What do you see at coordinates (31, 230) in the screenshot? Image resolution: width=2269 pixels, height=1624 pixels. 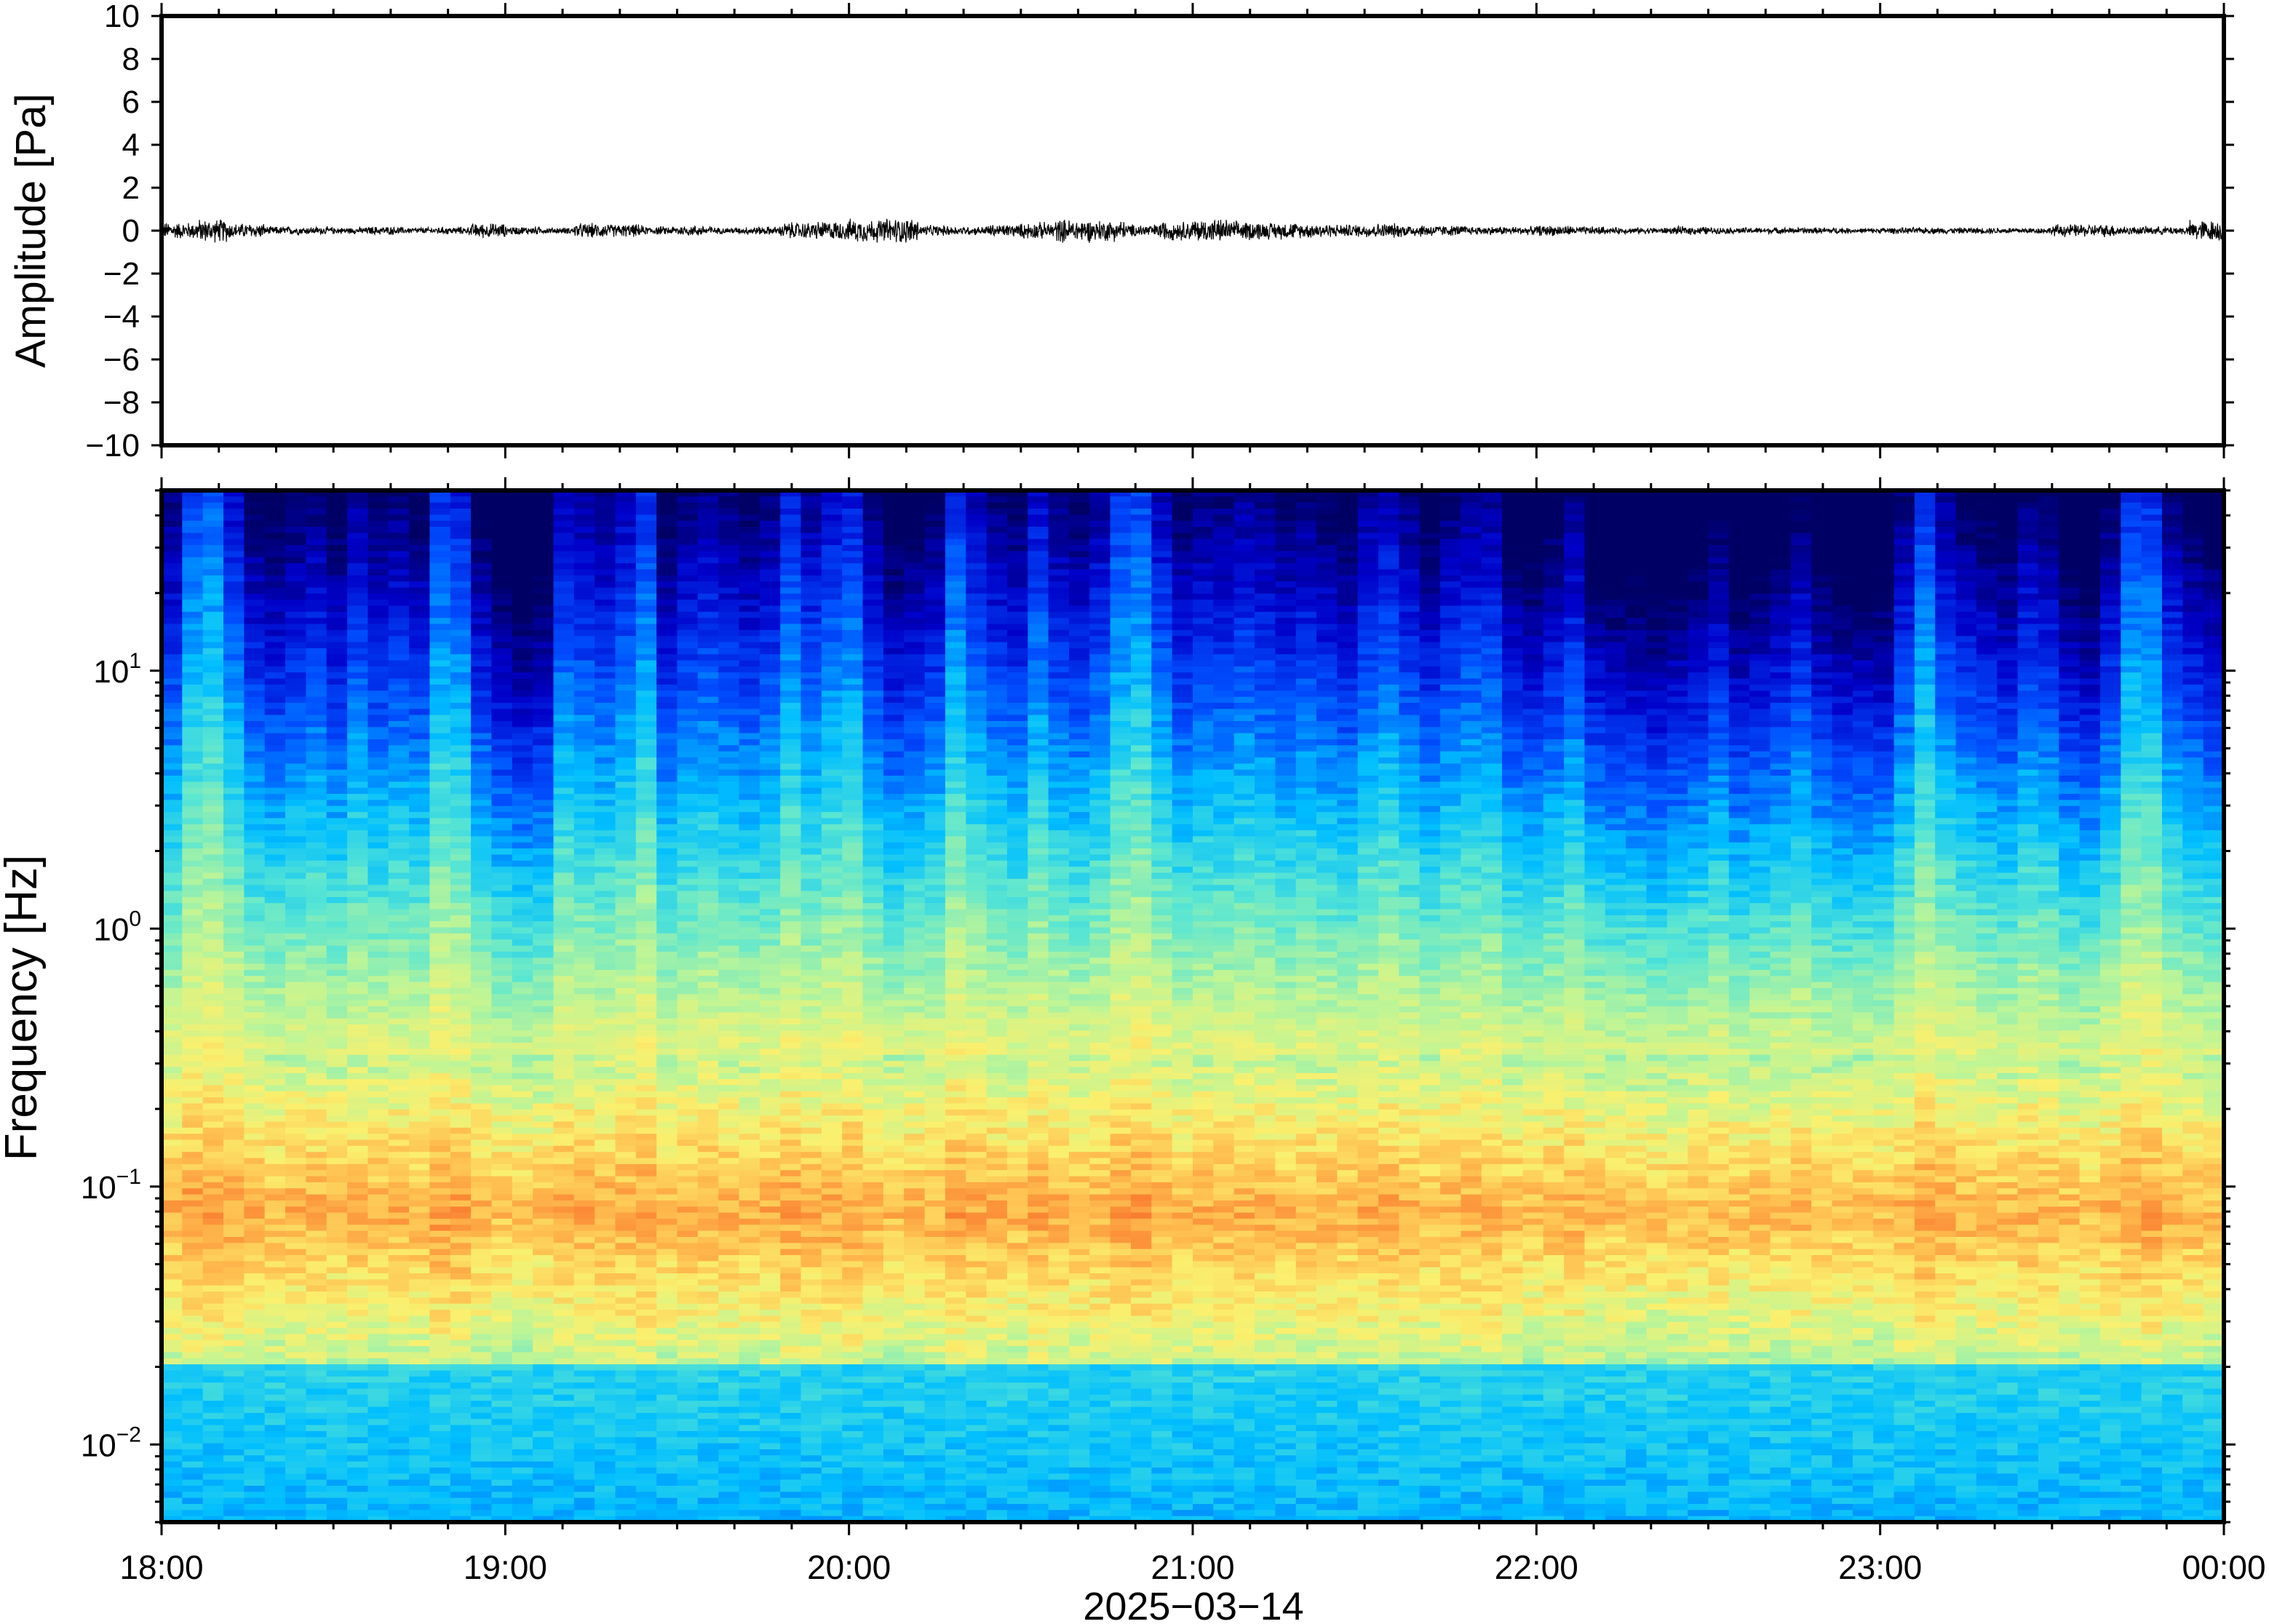 I see `waveform-y-axis-label: Amplitude [Pa]` at bounding box center [31, 230].